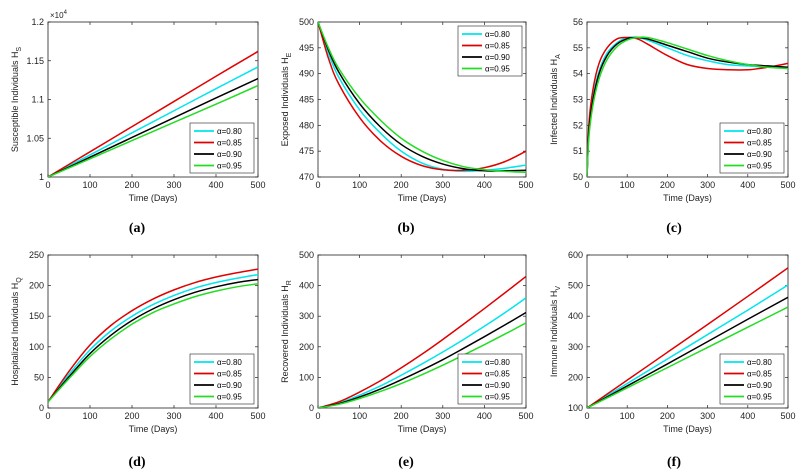 Image resolution: width=808 pixels, height=469 pixels. Describe the element at coordinates (578, 22) in the screenshot. I see `y-tick-label: 56` at that location.